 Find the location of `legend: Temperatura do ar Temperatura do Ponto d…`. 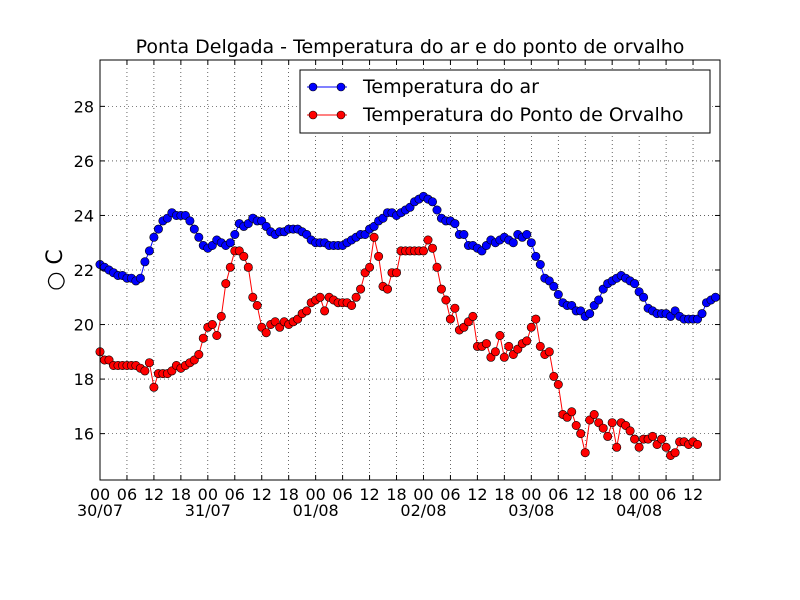

legend: Temperatura do ar Temperatura do Ponto d… is located at coordinates (505, 101).